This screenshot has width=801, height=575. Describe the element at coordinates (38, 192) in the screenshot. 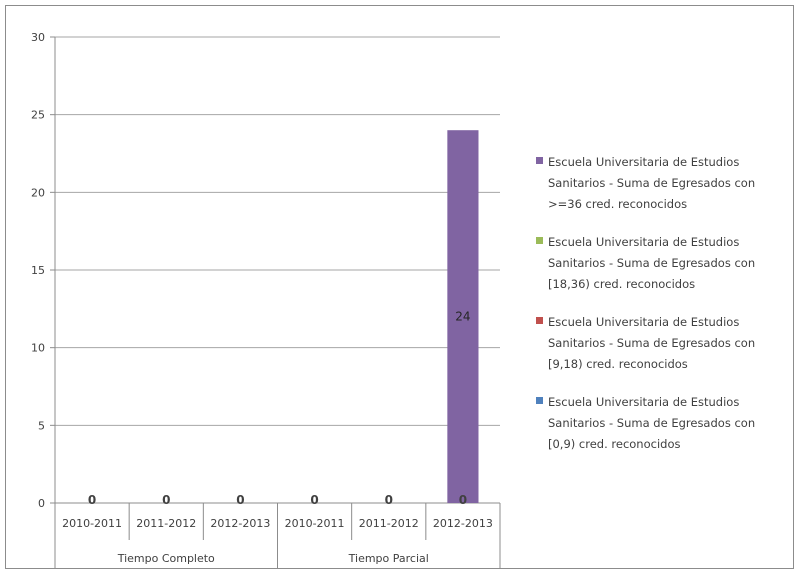

I see `y-tick-label: 20` at that location.